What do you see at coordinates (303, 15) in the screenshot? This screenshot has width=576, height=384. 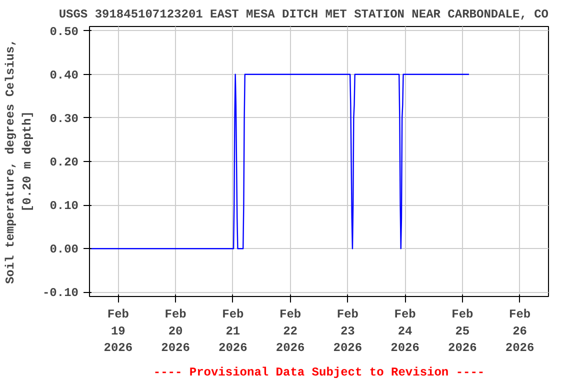 I see `chart-title: USGS 391845107123201 EAST MESA DITCH MET STATION NEAR CARBONDALE, CO` at bounding box center [303, 15].